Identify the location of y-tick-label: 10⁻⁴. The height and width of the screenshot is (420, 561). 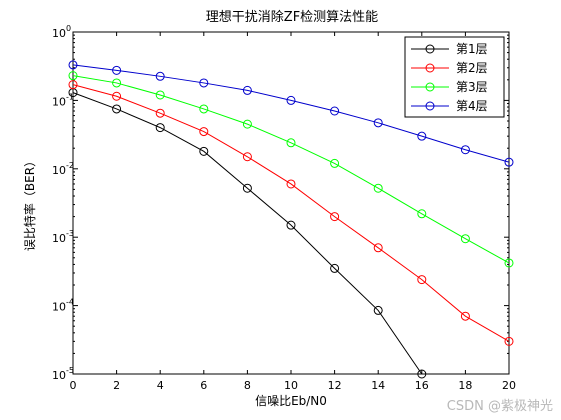
(63, 306).